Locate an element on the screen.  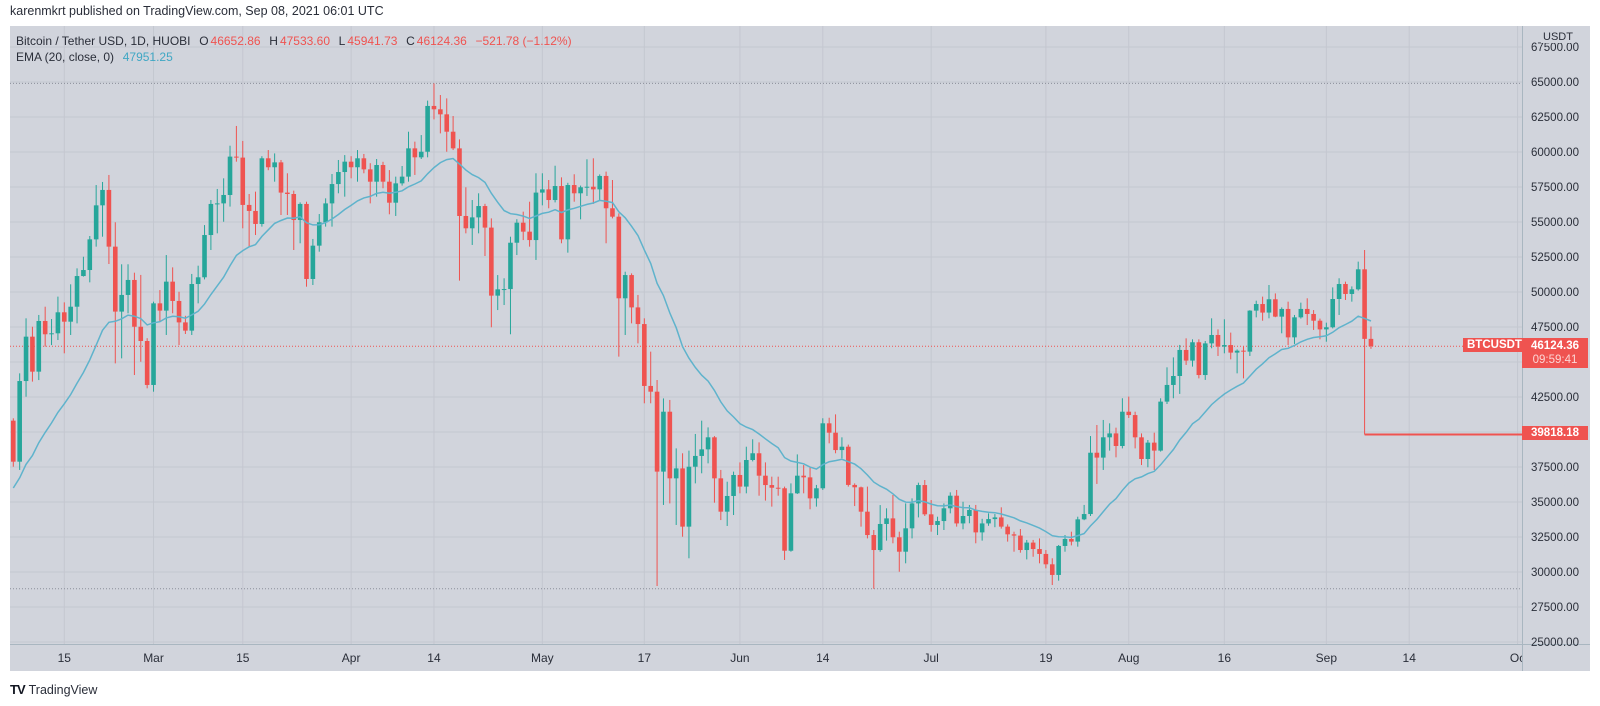
ema-label: EMA (20, close, 0) is located at coordinates (65, 56).